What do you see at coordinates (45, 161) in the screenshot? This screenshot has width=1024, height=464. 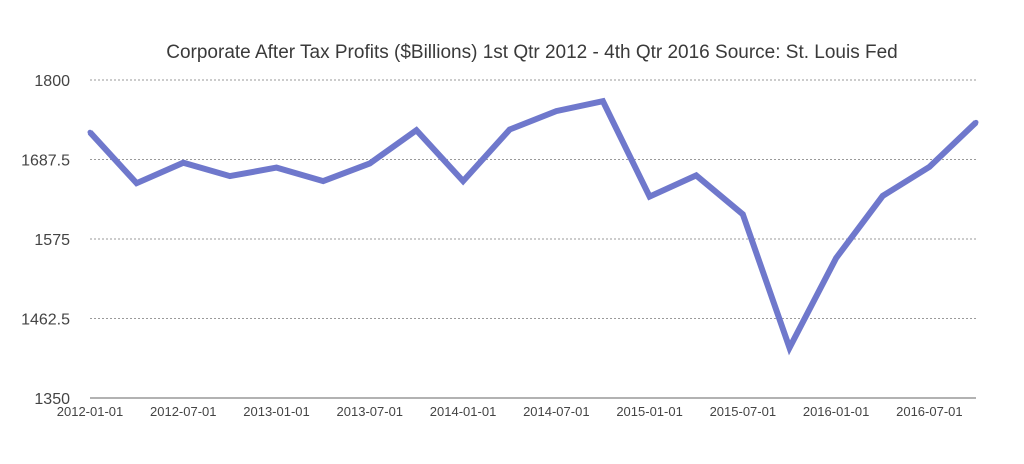 I see `y-tick-label: 1687.5` at bounding box center [45, 161].